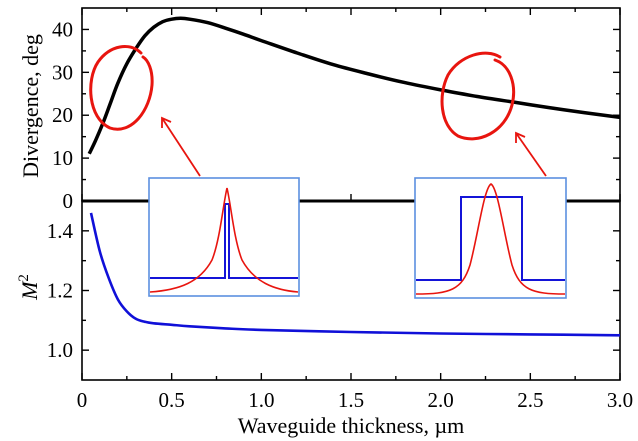 The height and width of the screenshot is (441, 638). Describe the element at coordinates (478, 96) in the screenshot. I see `annotation-circle-right` at that location.